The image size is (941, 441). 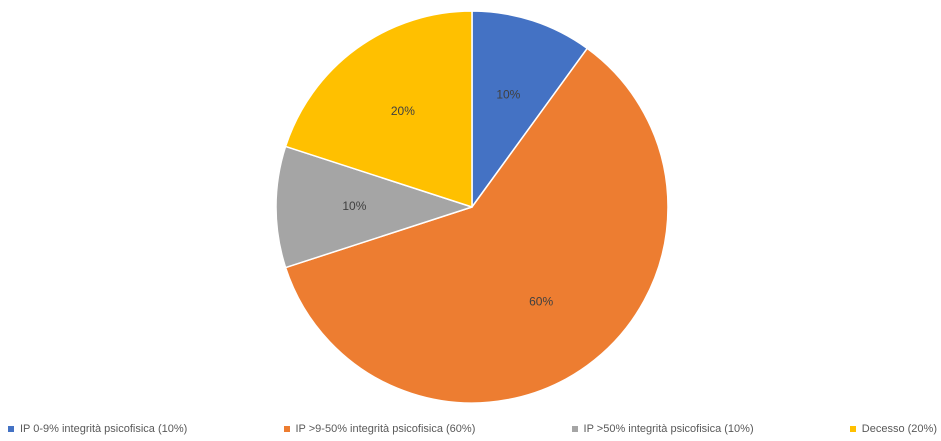 I want to click on legend-label-2: IP >50% integrità psicofisica (10%), so click(x=668, y=429).